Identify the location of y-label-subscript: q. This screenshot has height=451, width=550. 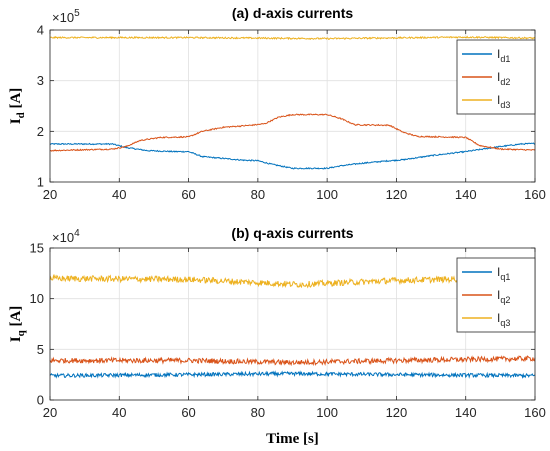
(21, 332).